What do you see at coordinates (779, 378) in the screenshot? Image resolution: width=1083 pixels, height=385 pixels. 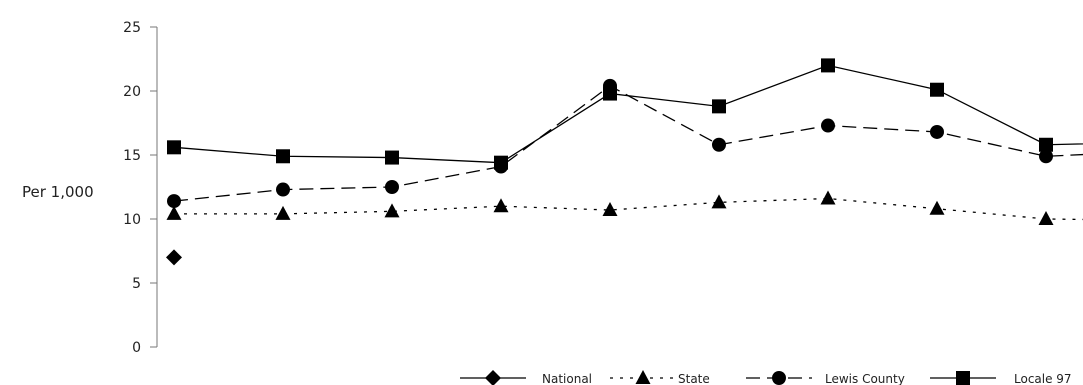 I see `legend-marker-lewis-county` at bounding box center [779, 378].